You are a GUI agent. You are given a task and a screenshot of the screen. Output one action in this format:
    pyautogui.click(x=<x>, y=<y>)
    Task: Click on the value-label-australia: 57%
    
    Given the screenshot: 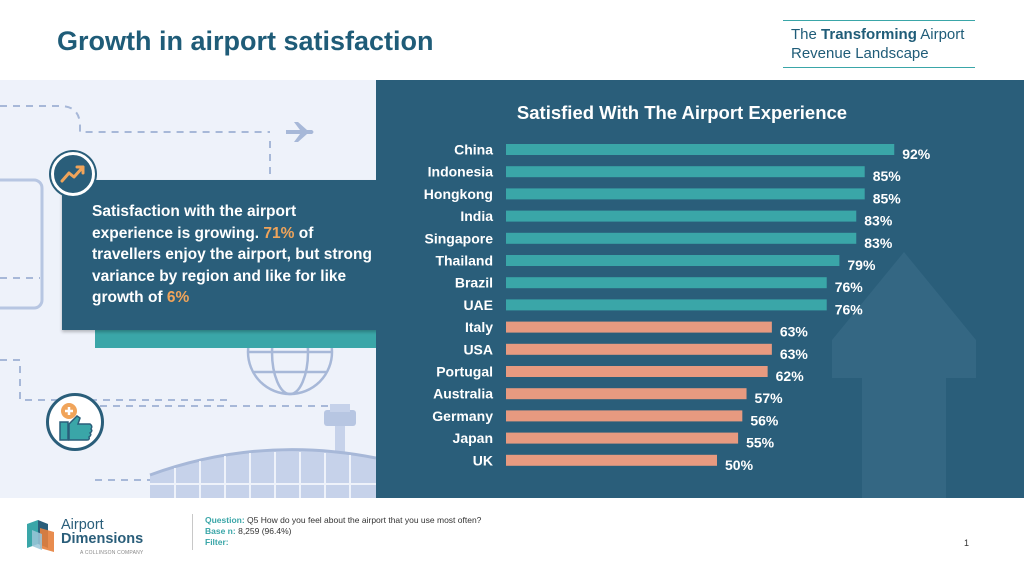 What is the action you would take?
    pyautogui.click(x=769, y=398)
    